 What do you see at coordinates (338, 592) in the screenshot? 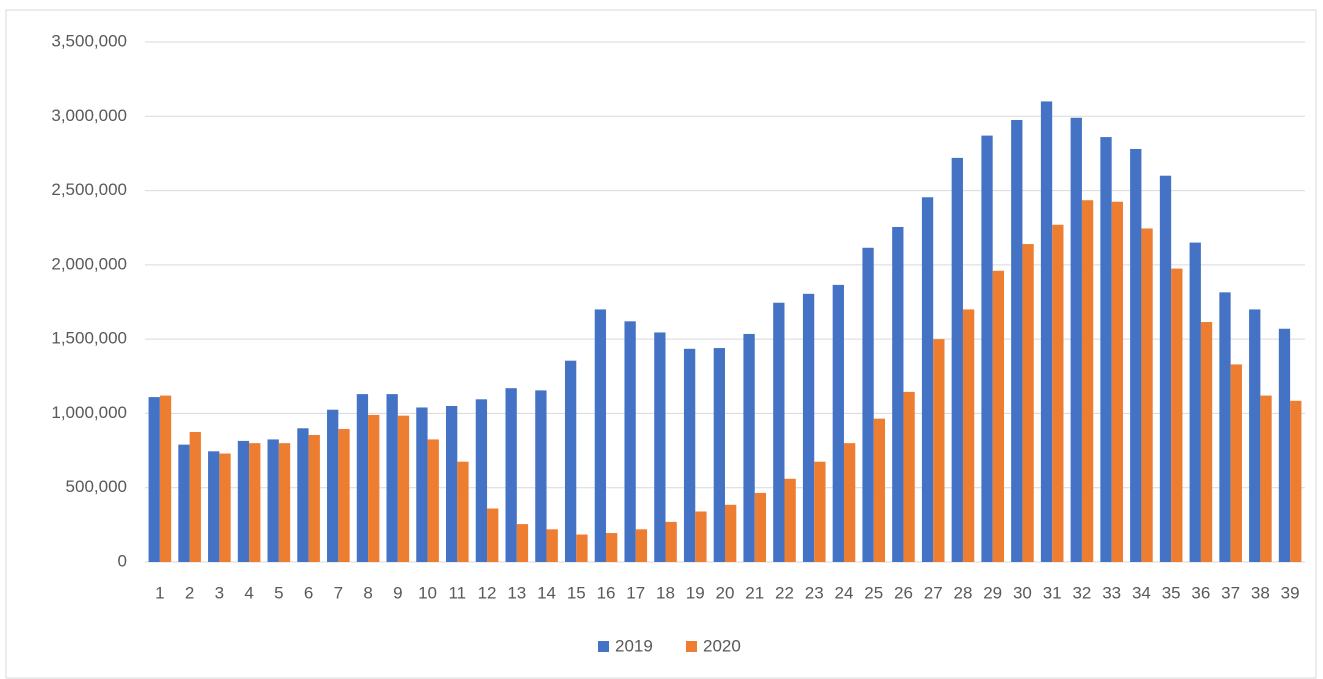
I see `x-tick-label: 7` at bounding box center [338, 592].